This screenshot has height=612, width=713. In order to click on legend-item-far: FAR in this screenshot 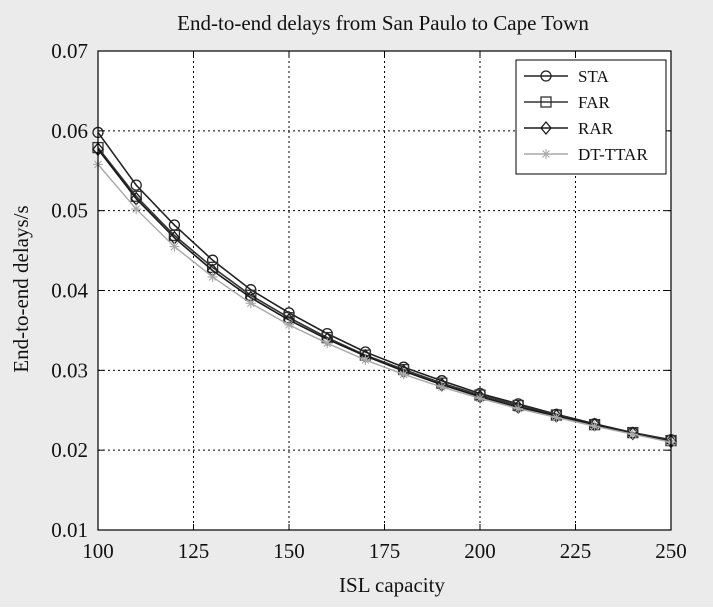, I will do `click(567, 102)`.